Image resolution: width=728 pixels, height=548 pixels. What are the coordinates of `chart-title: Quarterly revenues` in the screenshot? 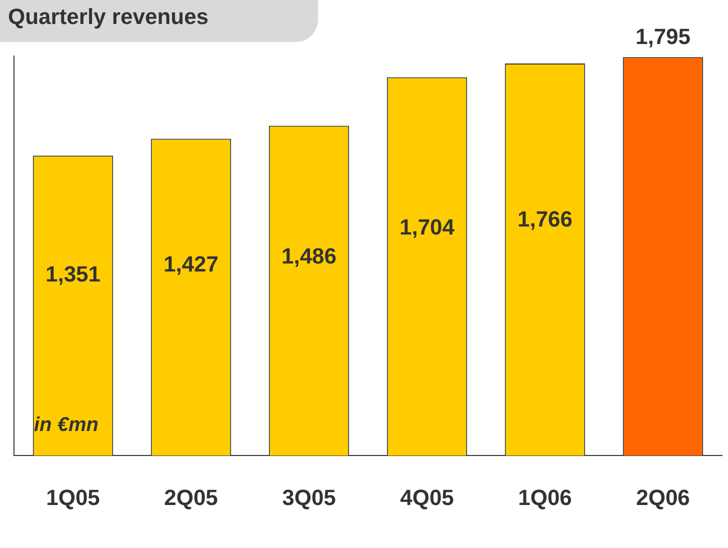 It's located at (108, 17).